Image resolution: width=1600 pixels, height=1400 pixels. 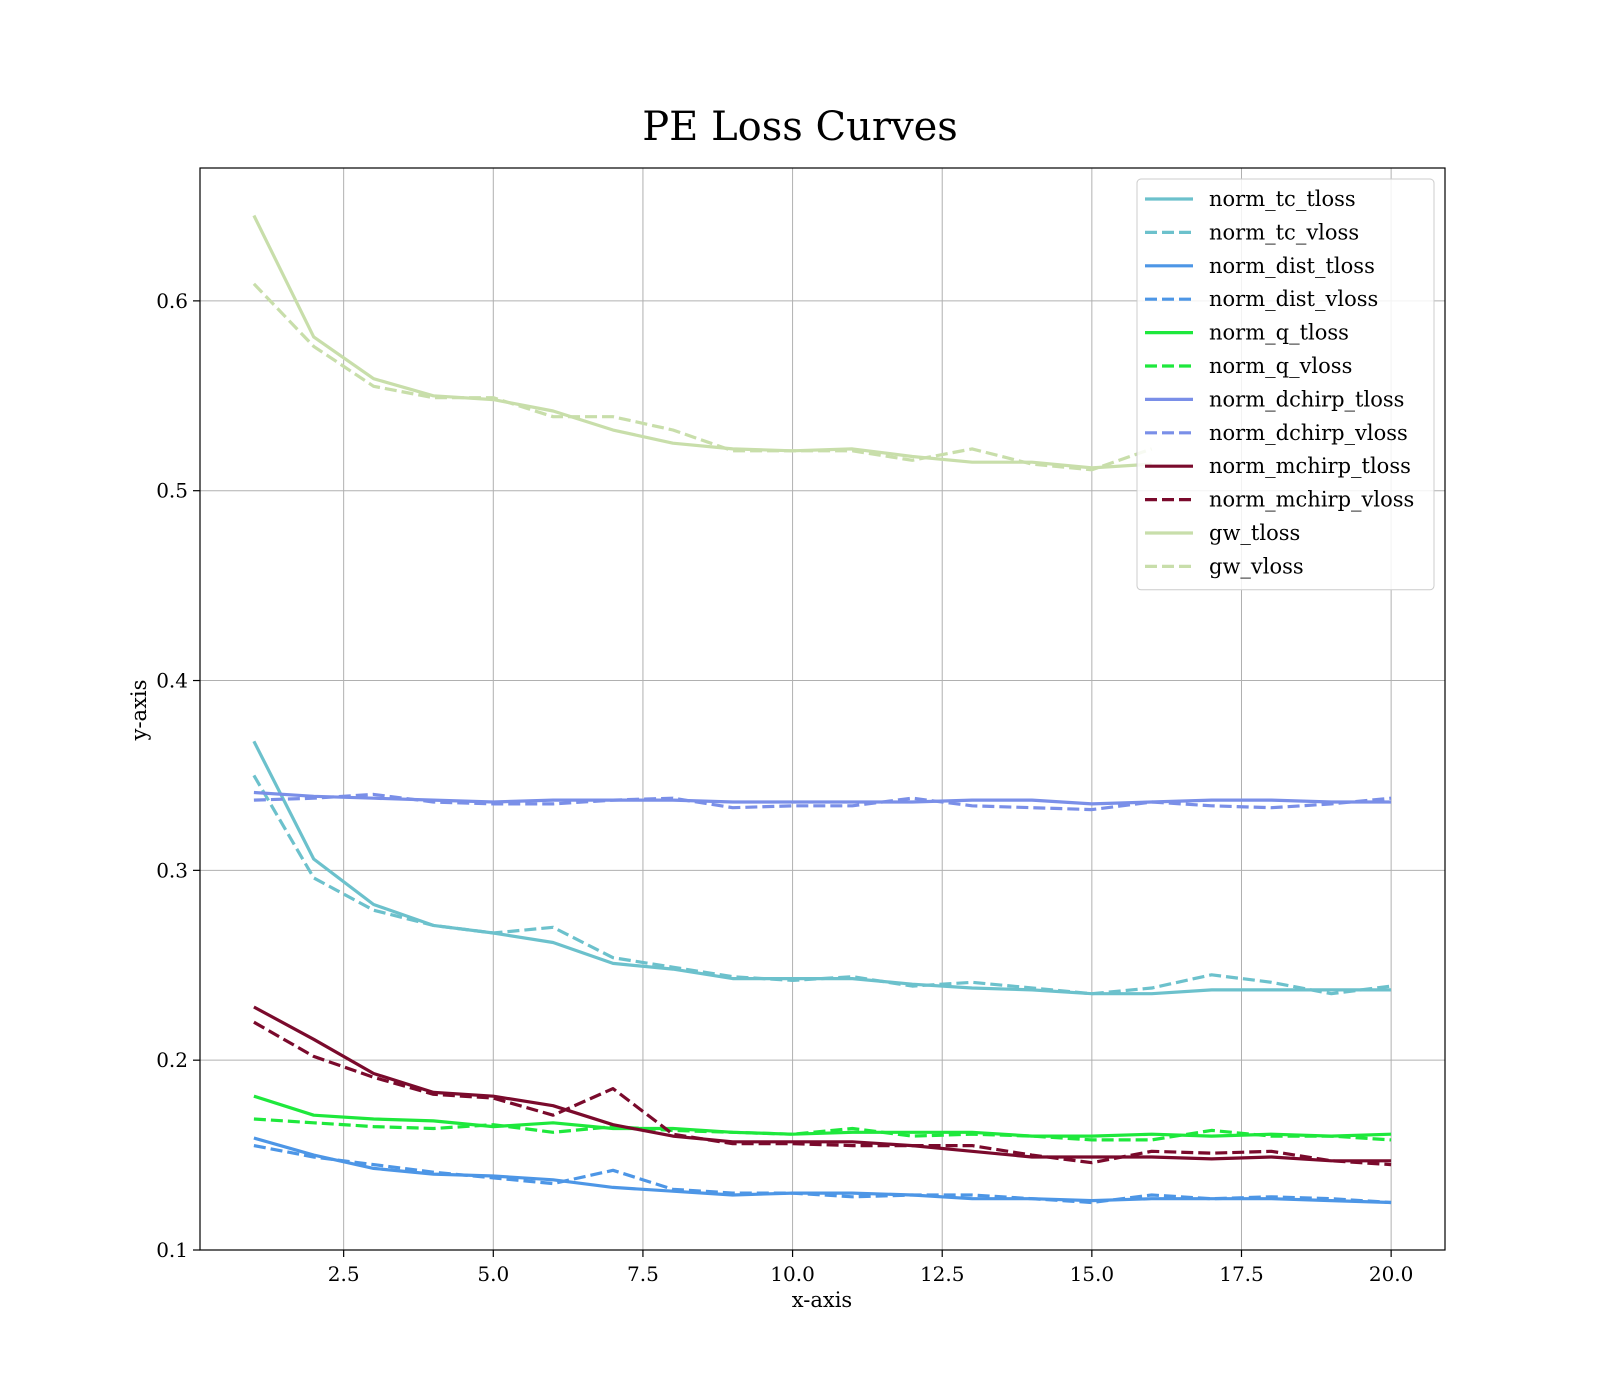 I want to click on series-line-norm-tc-vloss, so click(x=822, y=885).